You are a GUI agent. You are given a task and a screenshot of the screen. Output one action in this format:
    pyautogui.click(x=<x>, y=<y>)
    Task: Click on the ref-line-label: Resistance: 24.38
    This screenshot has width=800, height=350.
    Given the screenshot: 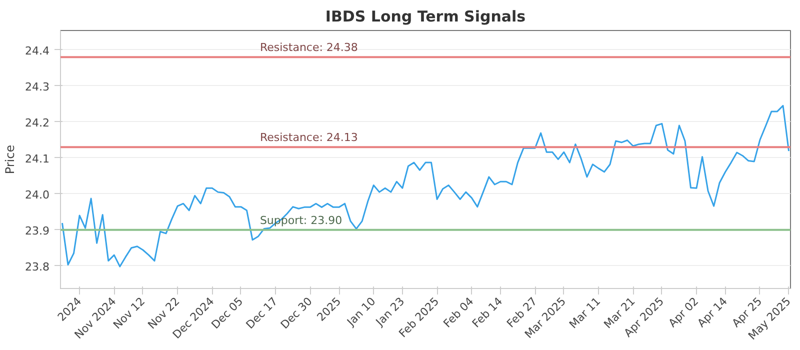 What is the action you would take?
    pyautogui.click(x=309, y=47)
    